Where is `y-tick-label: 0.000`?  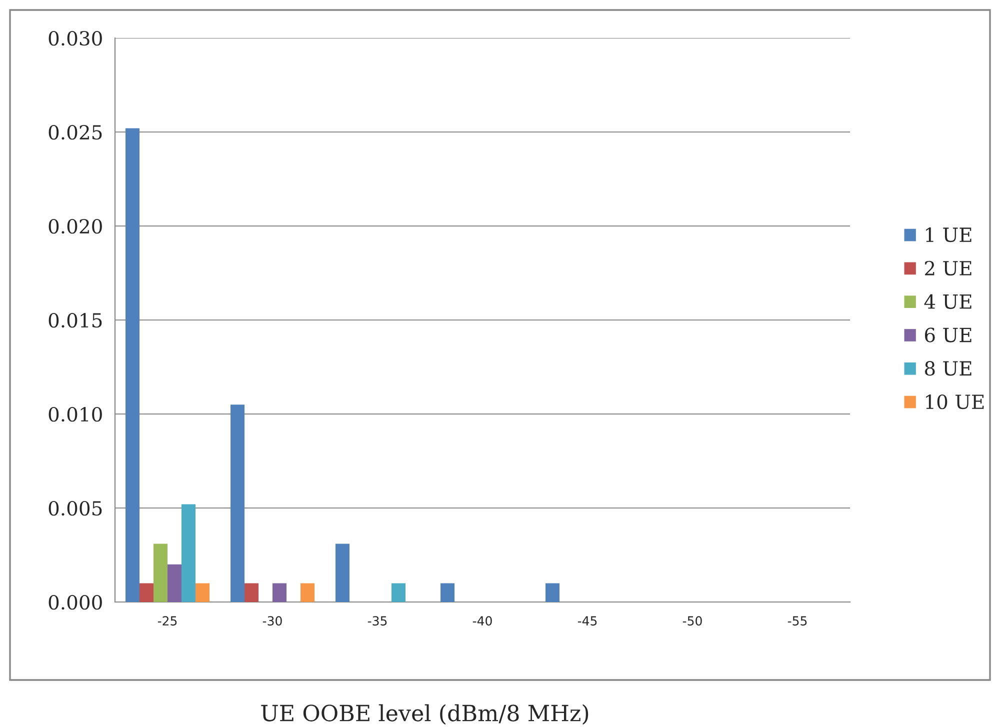 y-tick-label: 0.000 is located at coordinates (75, 602).